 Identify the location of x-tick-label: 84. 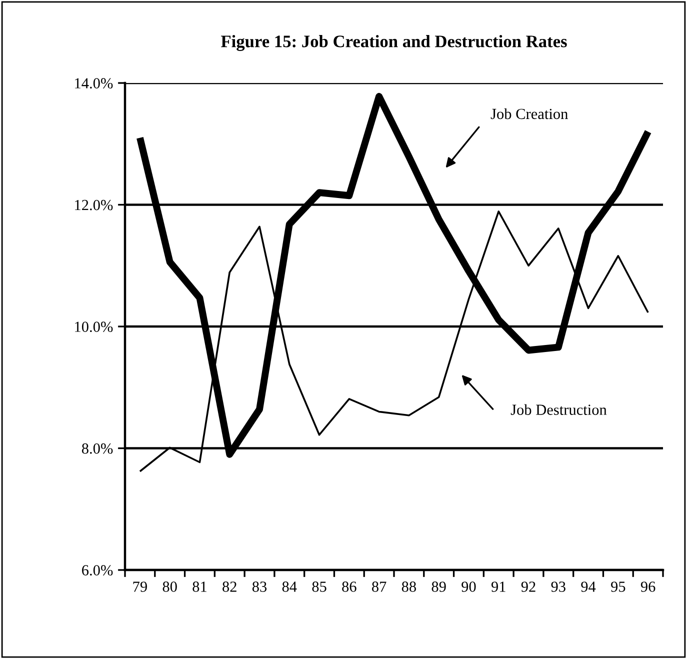
(289, 587).